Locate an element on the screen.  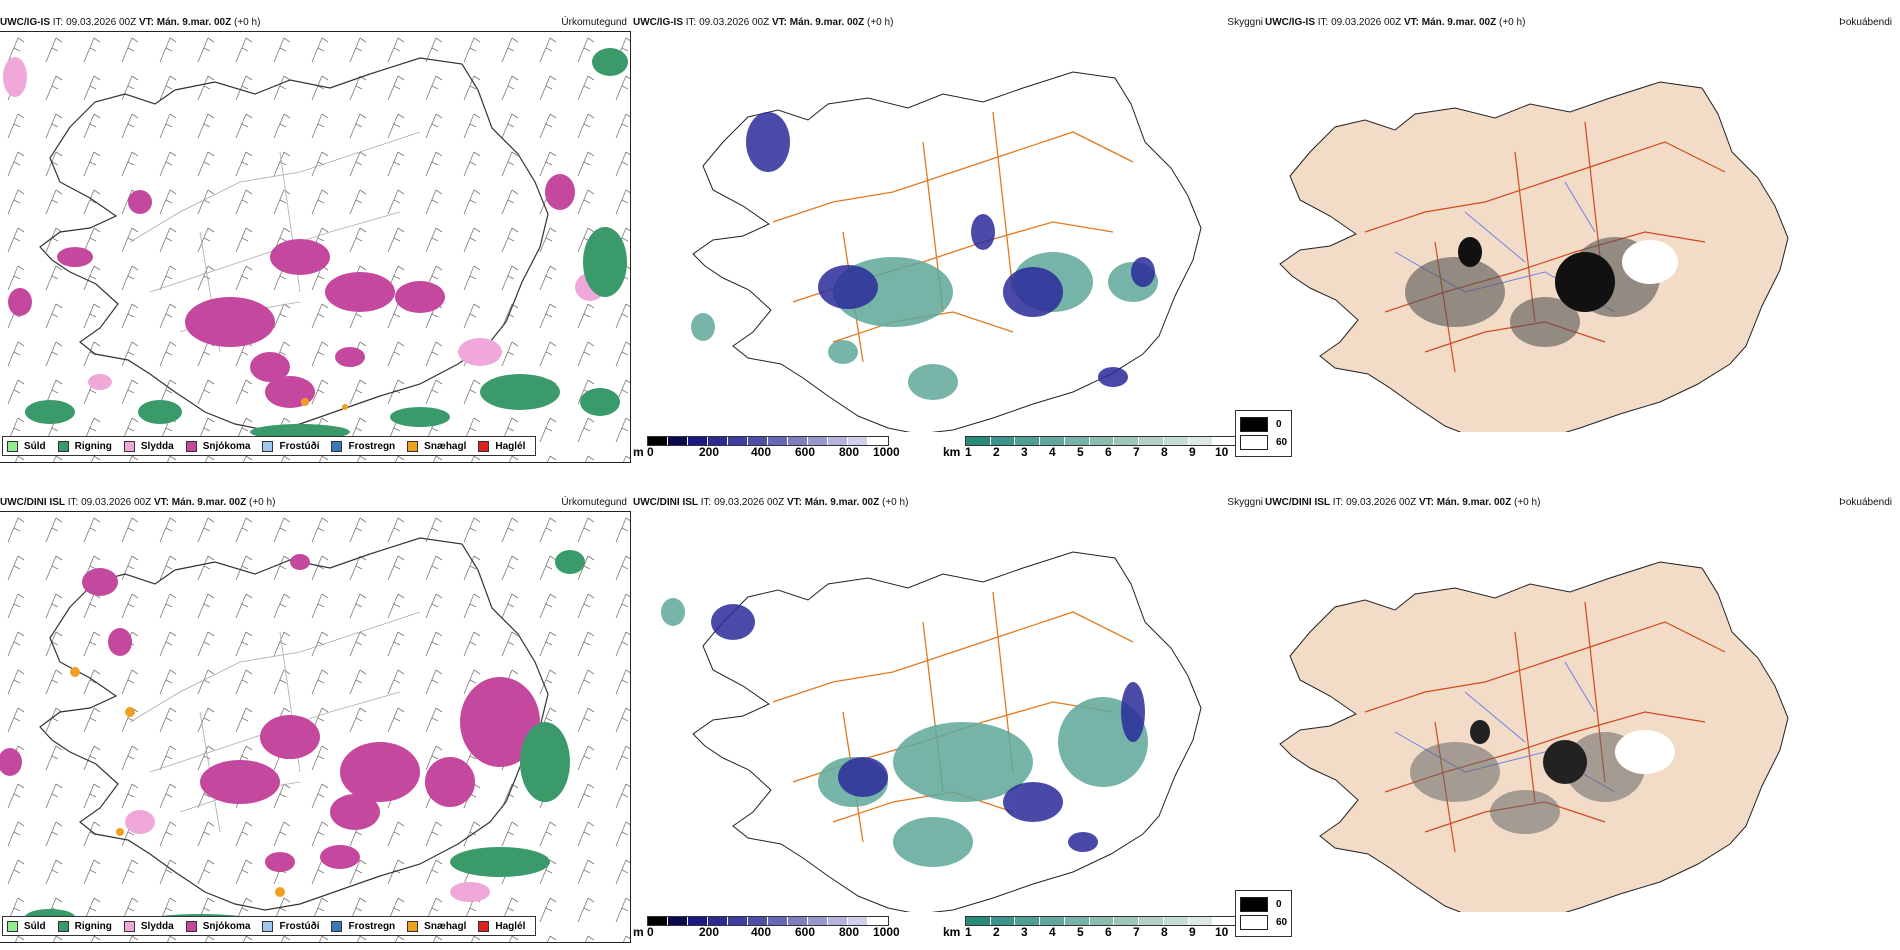
legend-item: Snæhagl is located at coordinates (436, 446).